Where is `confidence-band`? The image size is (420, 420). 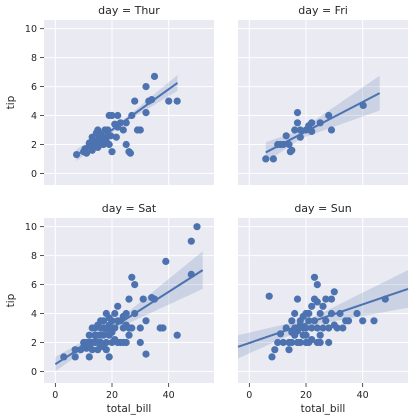 confidence-band is located at coordinates (322, 119).